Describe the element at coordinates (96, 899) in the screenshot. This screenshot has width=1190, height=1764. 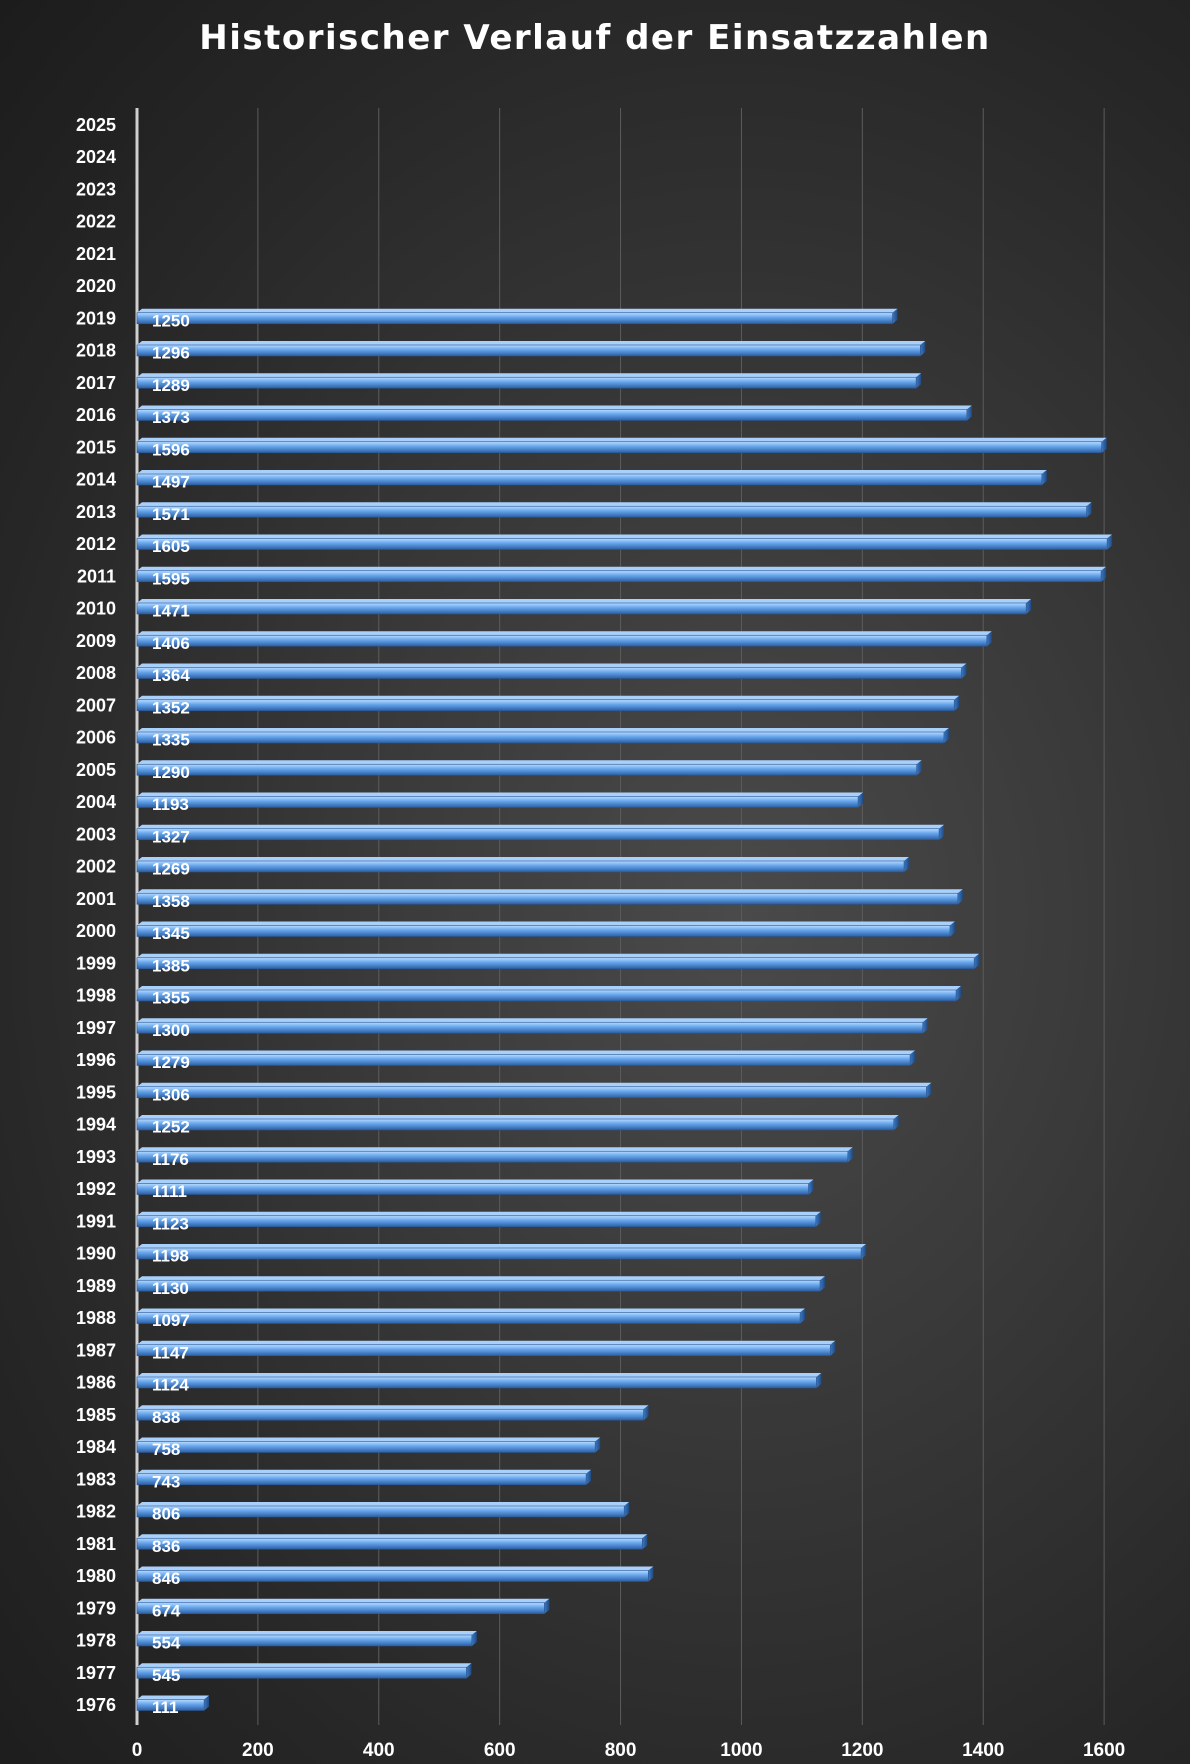
I see `y-tick-label: 2001` at that location.